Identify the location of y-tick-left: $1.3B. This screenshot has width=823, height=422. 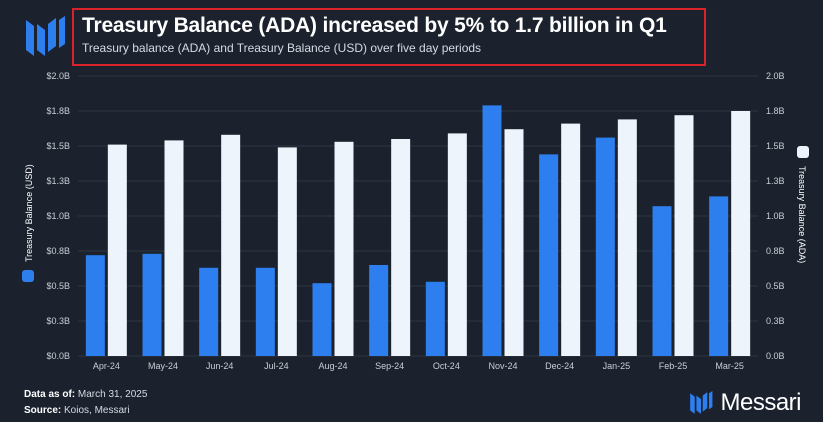
(58, 181).